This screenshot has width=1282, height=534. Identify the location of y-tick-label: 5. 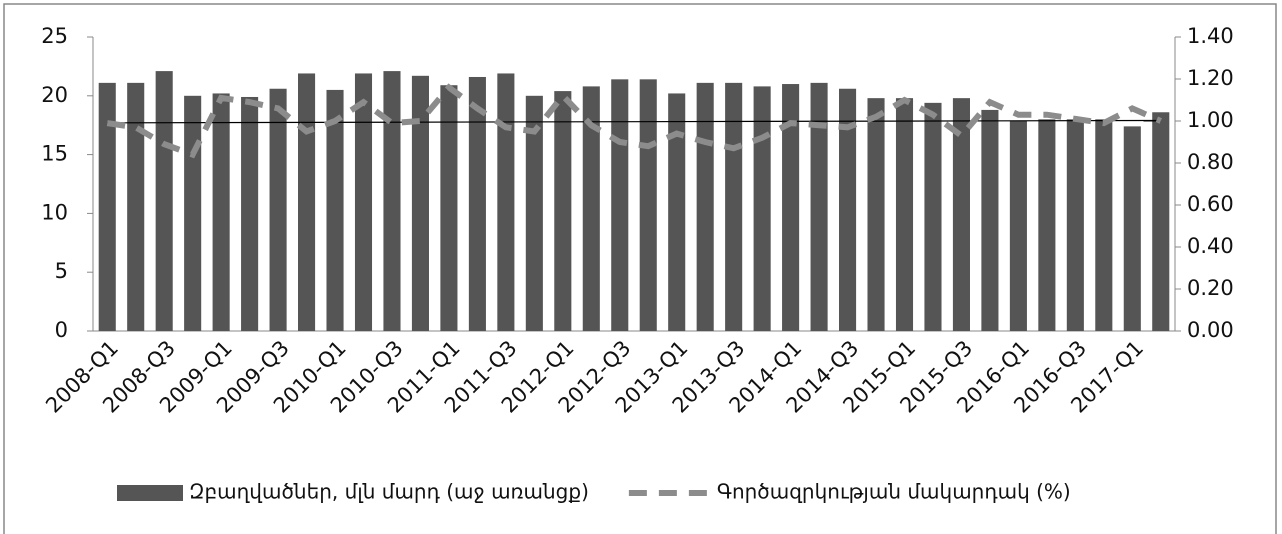
(61, 271).